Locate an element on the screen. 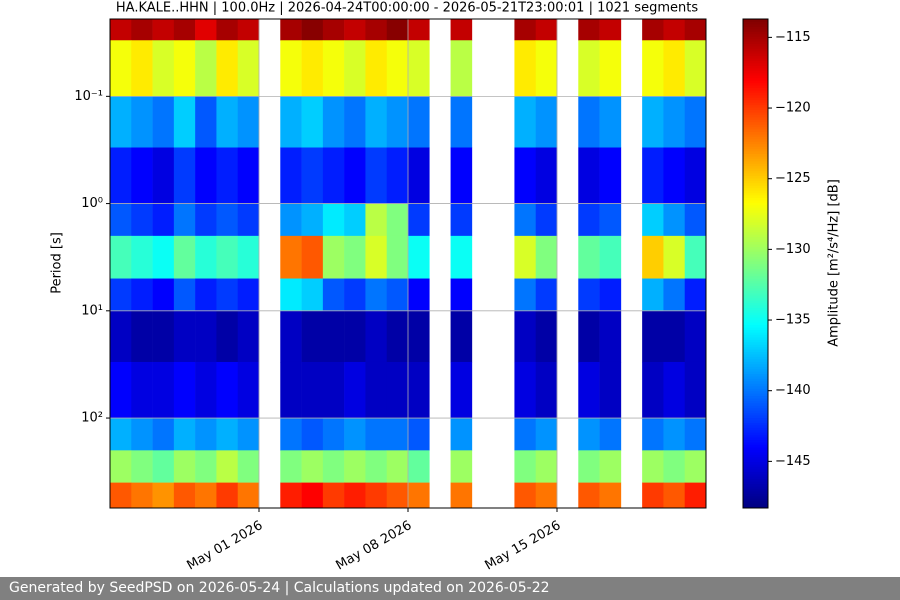  y-tick-label: 10² is located at coordinates (92, 418).